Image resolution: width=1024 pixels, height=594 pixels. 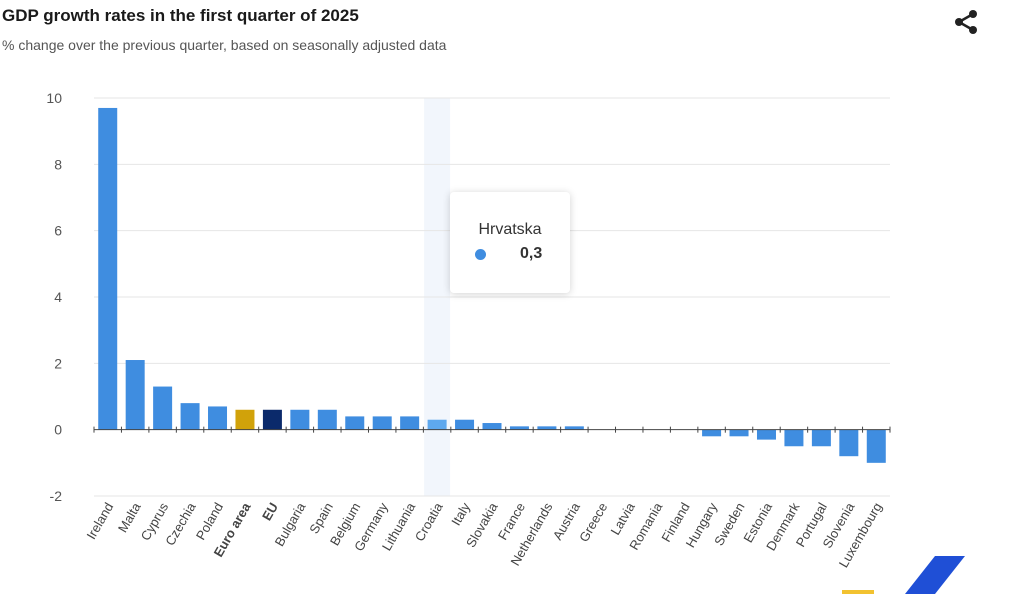 What do you see at coordinates (58, 231) in the screenshot?
I see `y-tick-label: 6` at bounding box center [58, 231].